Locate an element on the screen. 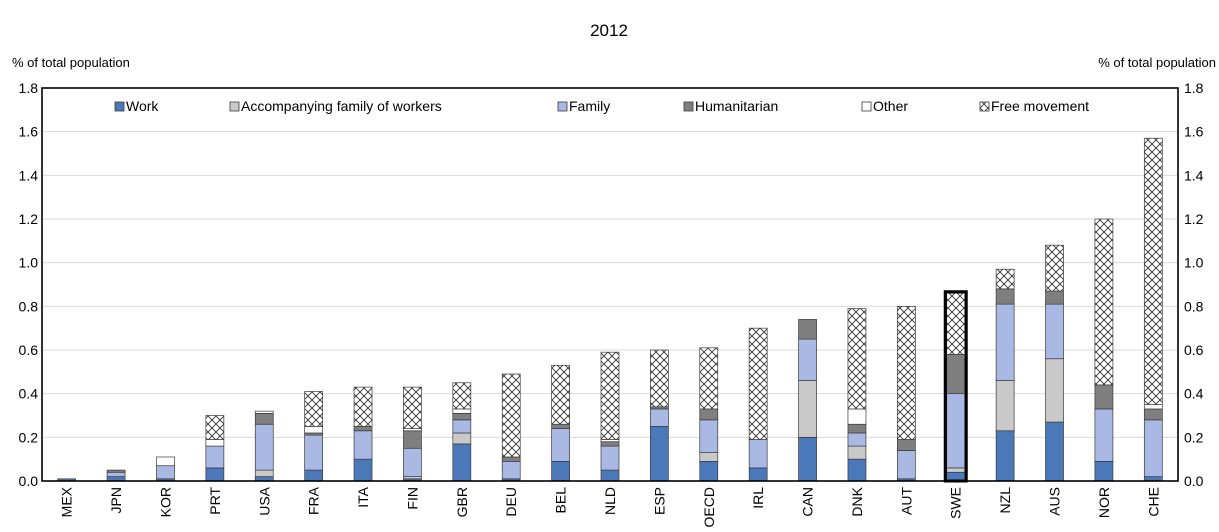 The image size is (1219, 532). x-tick-label: MEX is located at coordinates (67, 501).